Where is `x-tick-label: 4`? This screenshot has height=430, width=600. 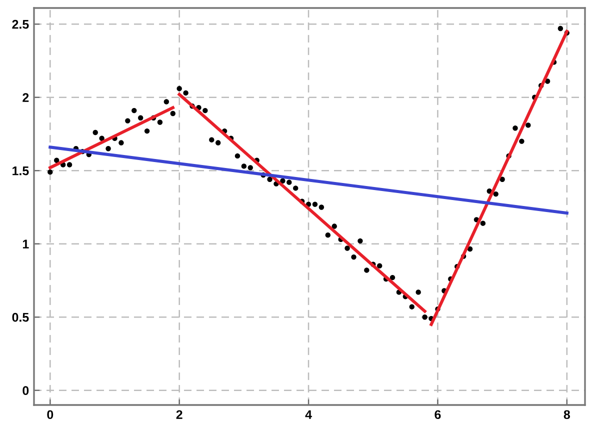 x-tick-label: 4 is located at coordinates (308, 414).